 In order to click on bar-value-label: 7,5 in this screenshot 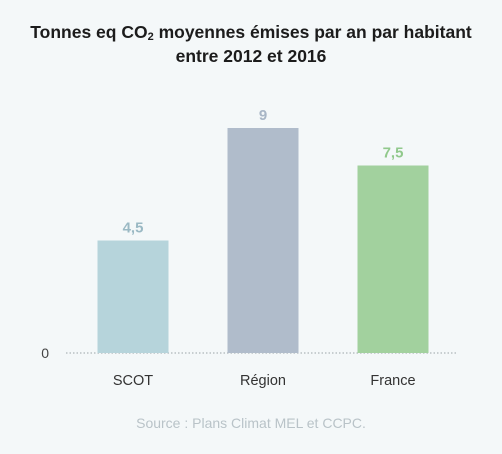, I will do `click(393, 153)`.